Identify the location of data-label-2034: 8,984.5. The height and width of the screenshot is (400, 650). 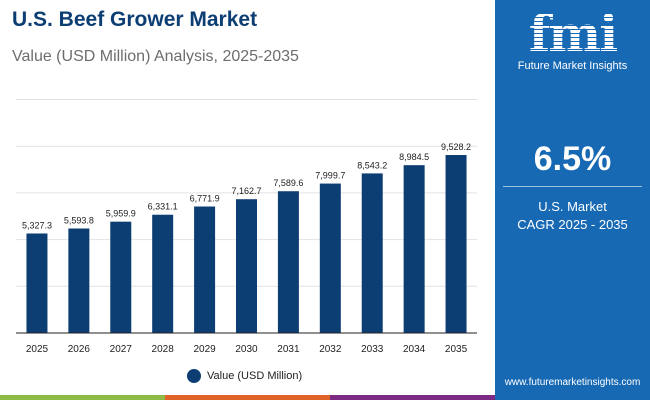
(414, 157).